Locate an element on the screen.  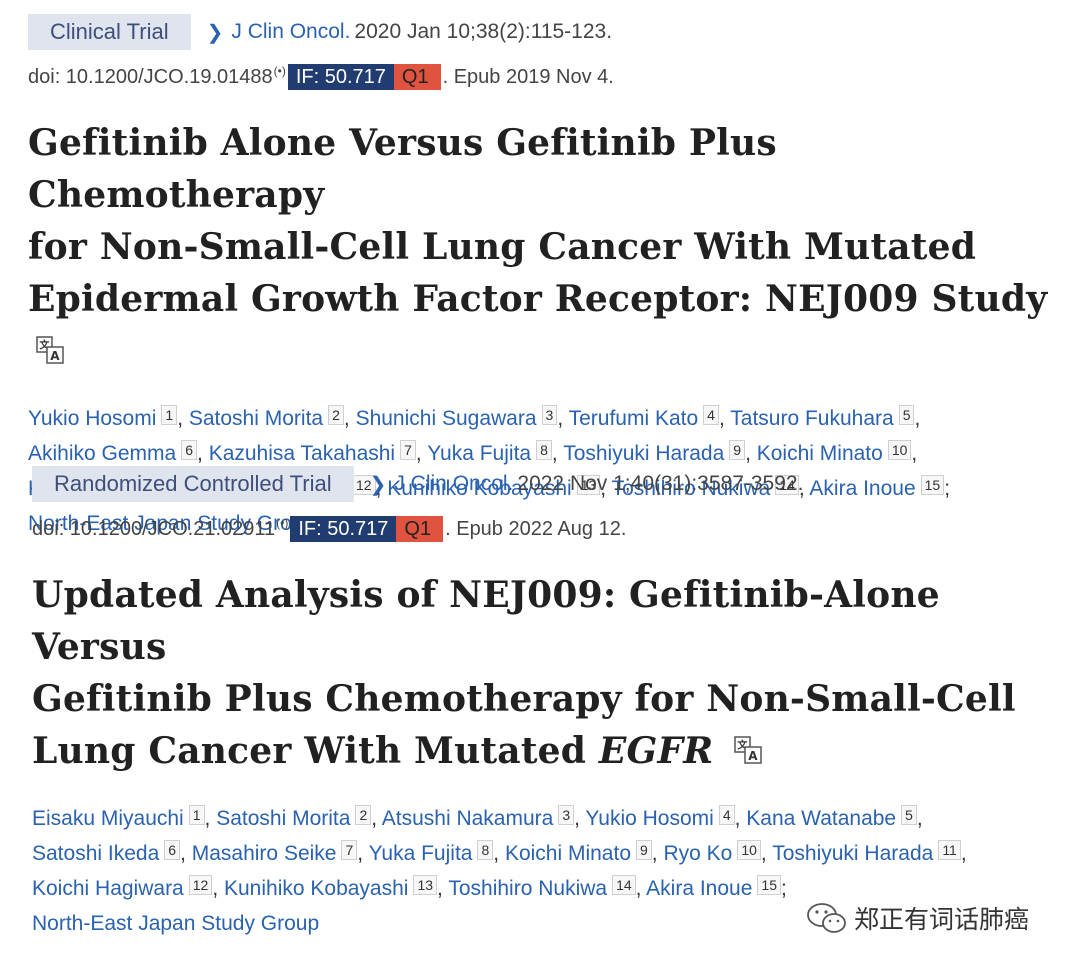
author-name-link: Koichi Hagiwara is located at coordinates (108, 888).